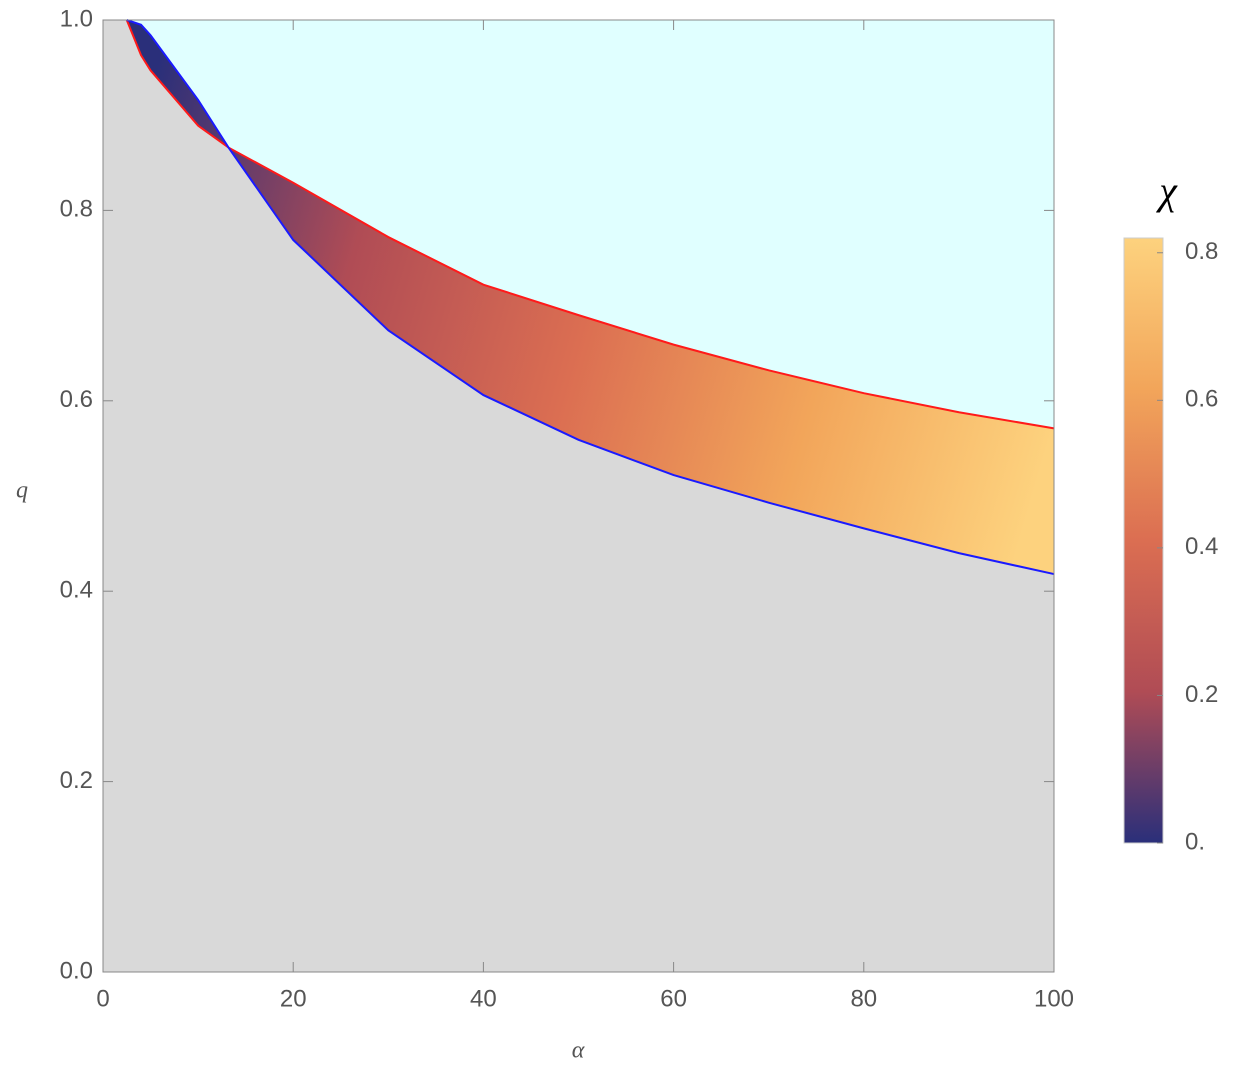 The height and width of the screenshot is (1071, 1243). Describe the element at coordinates (578, 1051) in the screenshot. I see `x-axis-label: α` at that location.